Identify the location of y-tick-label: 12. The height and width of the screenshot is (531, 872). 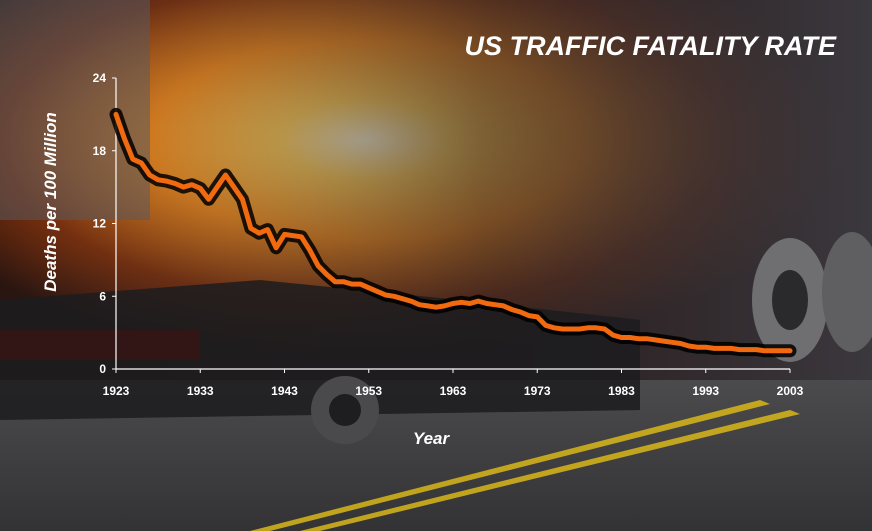
(100, 224).